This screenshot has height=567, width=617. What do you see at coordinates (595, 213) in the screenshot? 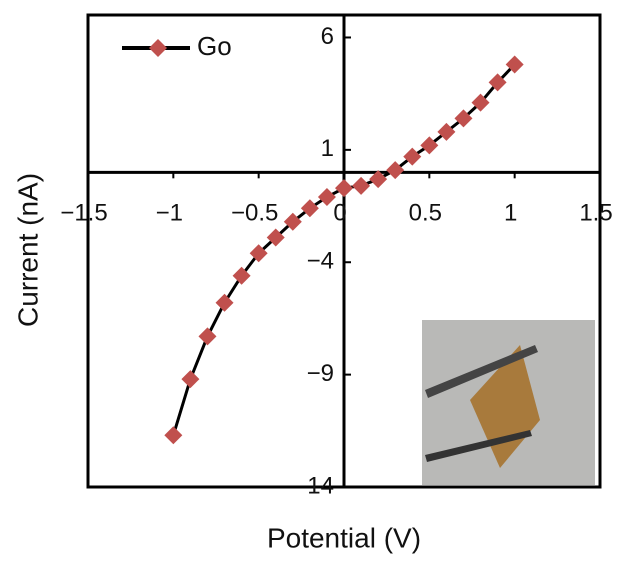
I see `x-tick-label: 1.5` at bounding box center [595, 213].